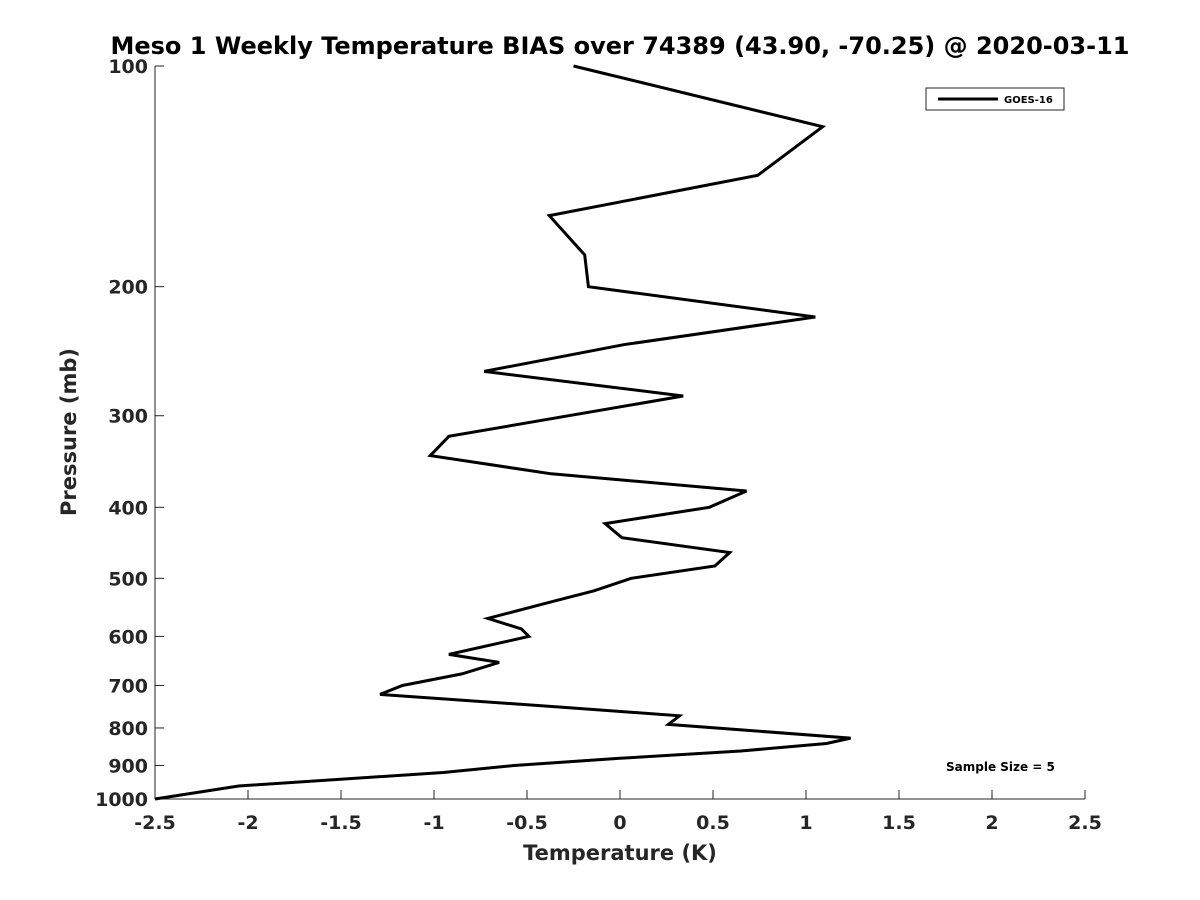 The height and width of the screenshot is (900, 1200). I want to click on y-tick-label: 100, so click(128, 67).